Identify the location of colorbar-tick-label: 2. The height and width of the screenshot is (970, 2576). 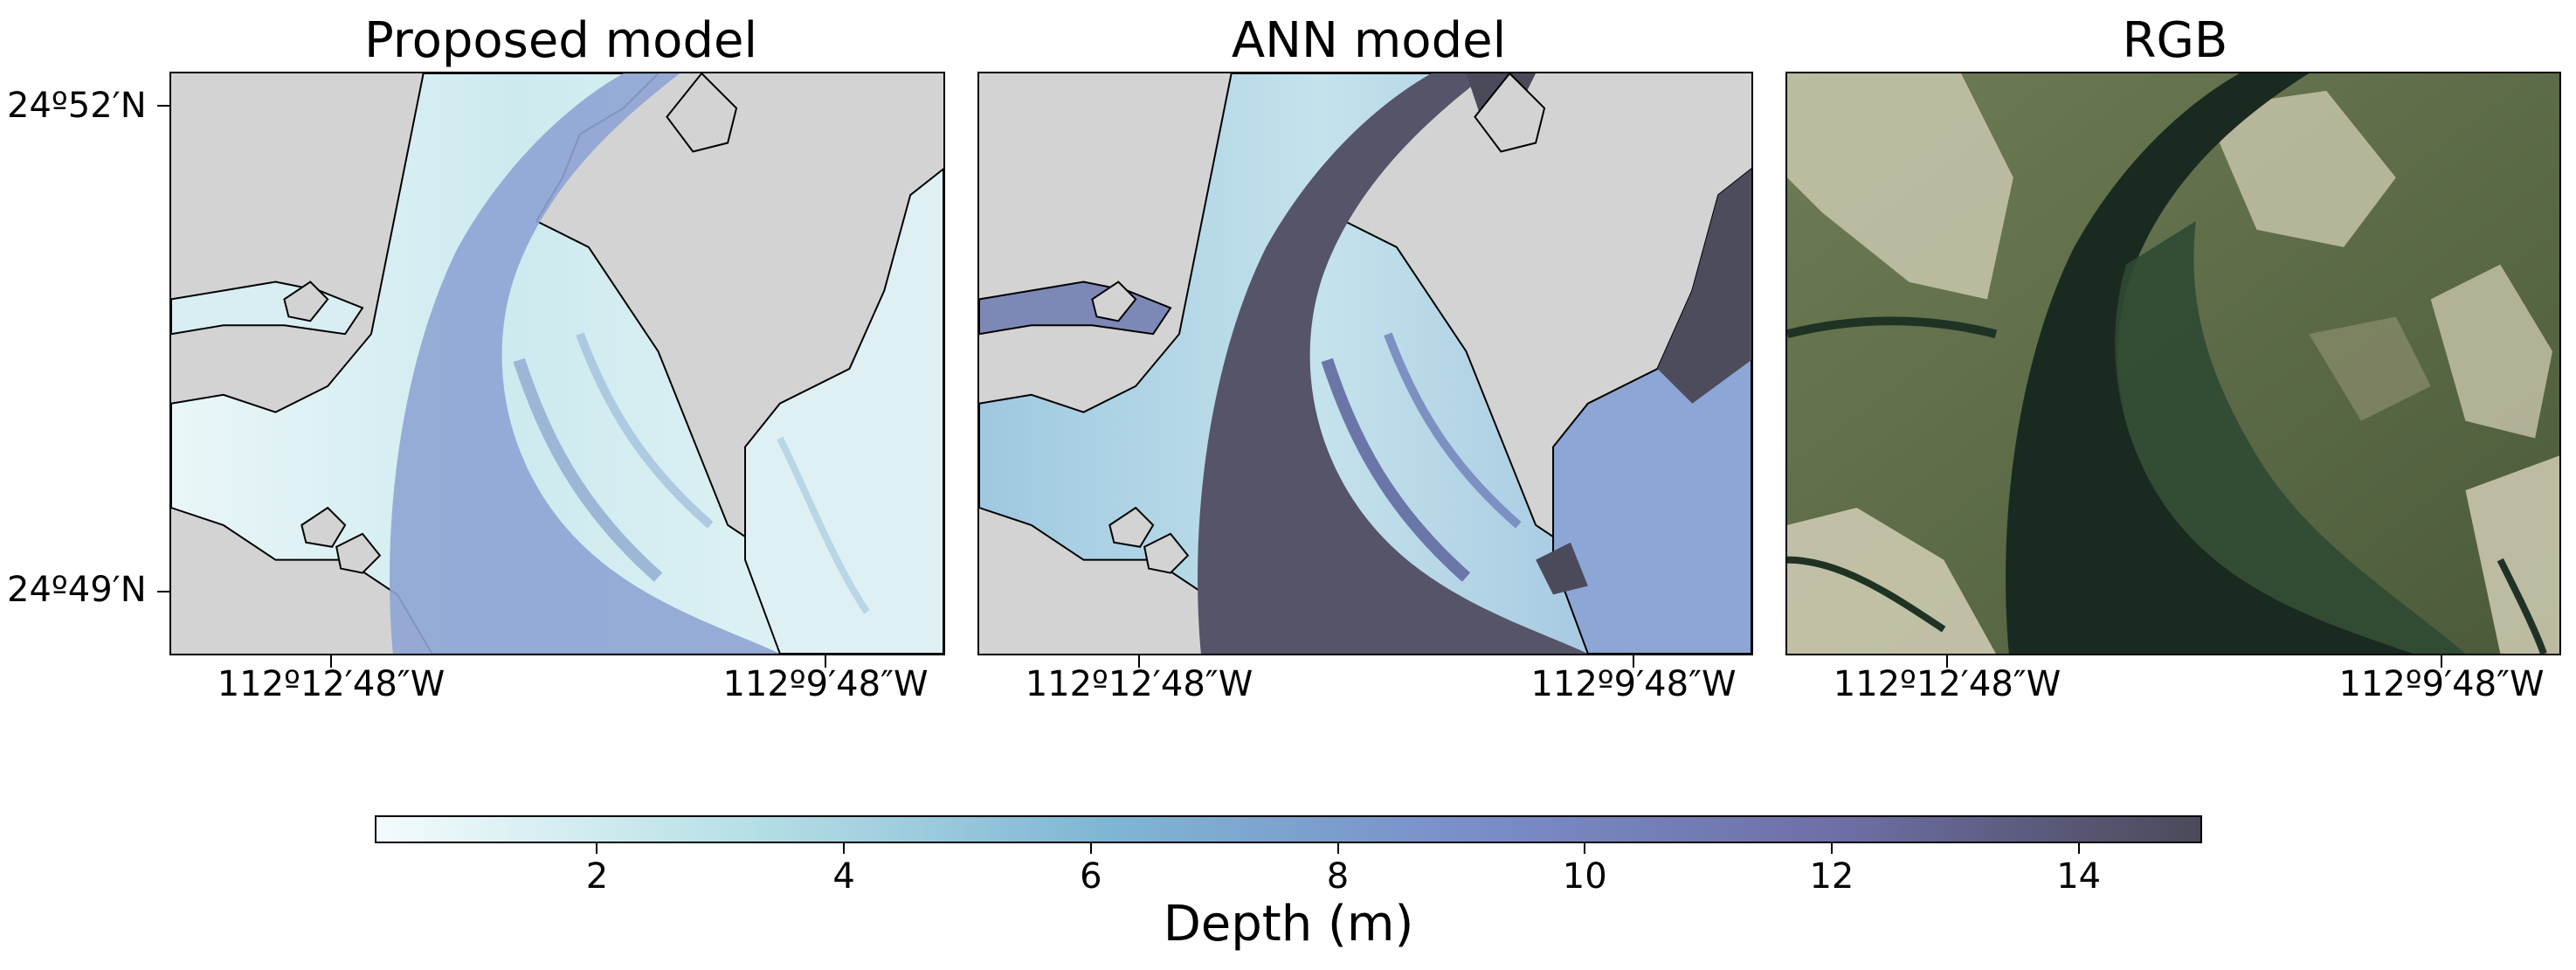
(597, 876).